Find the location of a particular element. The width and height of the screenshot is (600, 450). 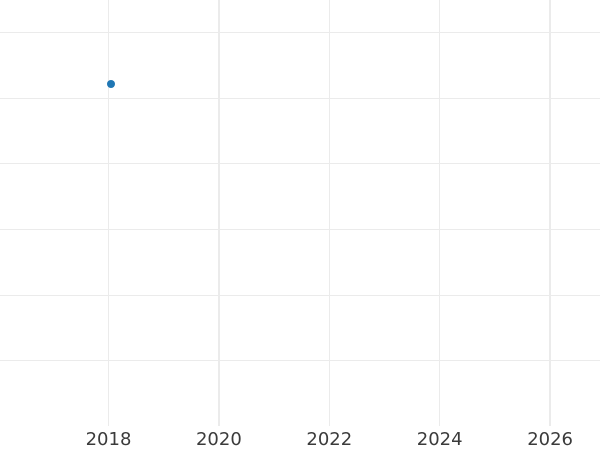

x-axis-tick-label: 2024 is located at coordinates (439, 439).